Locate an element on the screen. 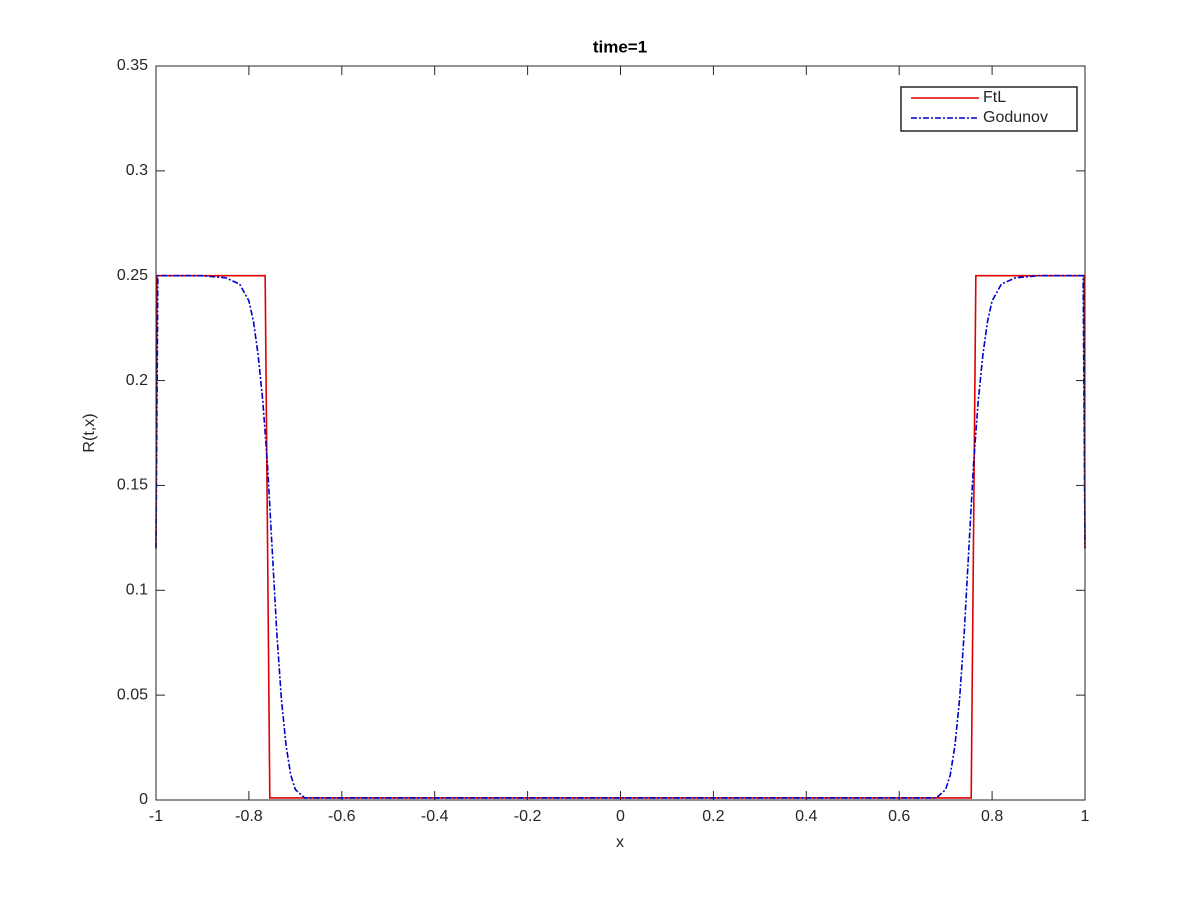 The width and height of the screenshot is (1200, 900). legend-label: FtL is located at coordinates (994, 97).